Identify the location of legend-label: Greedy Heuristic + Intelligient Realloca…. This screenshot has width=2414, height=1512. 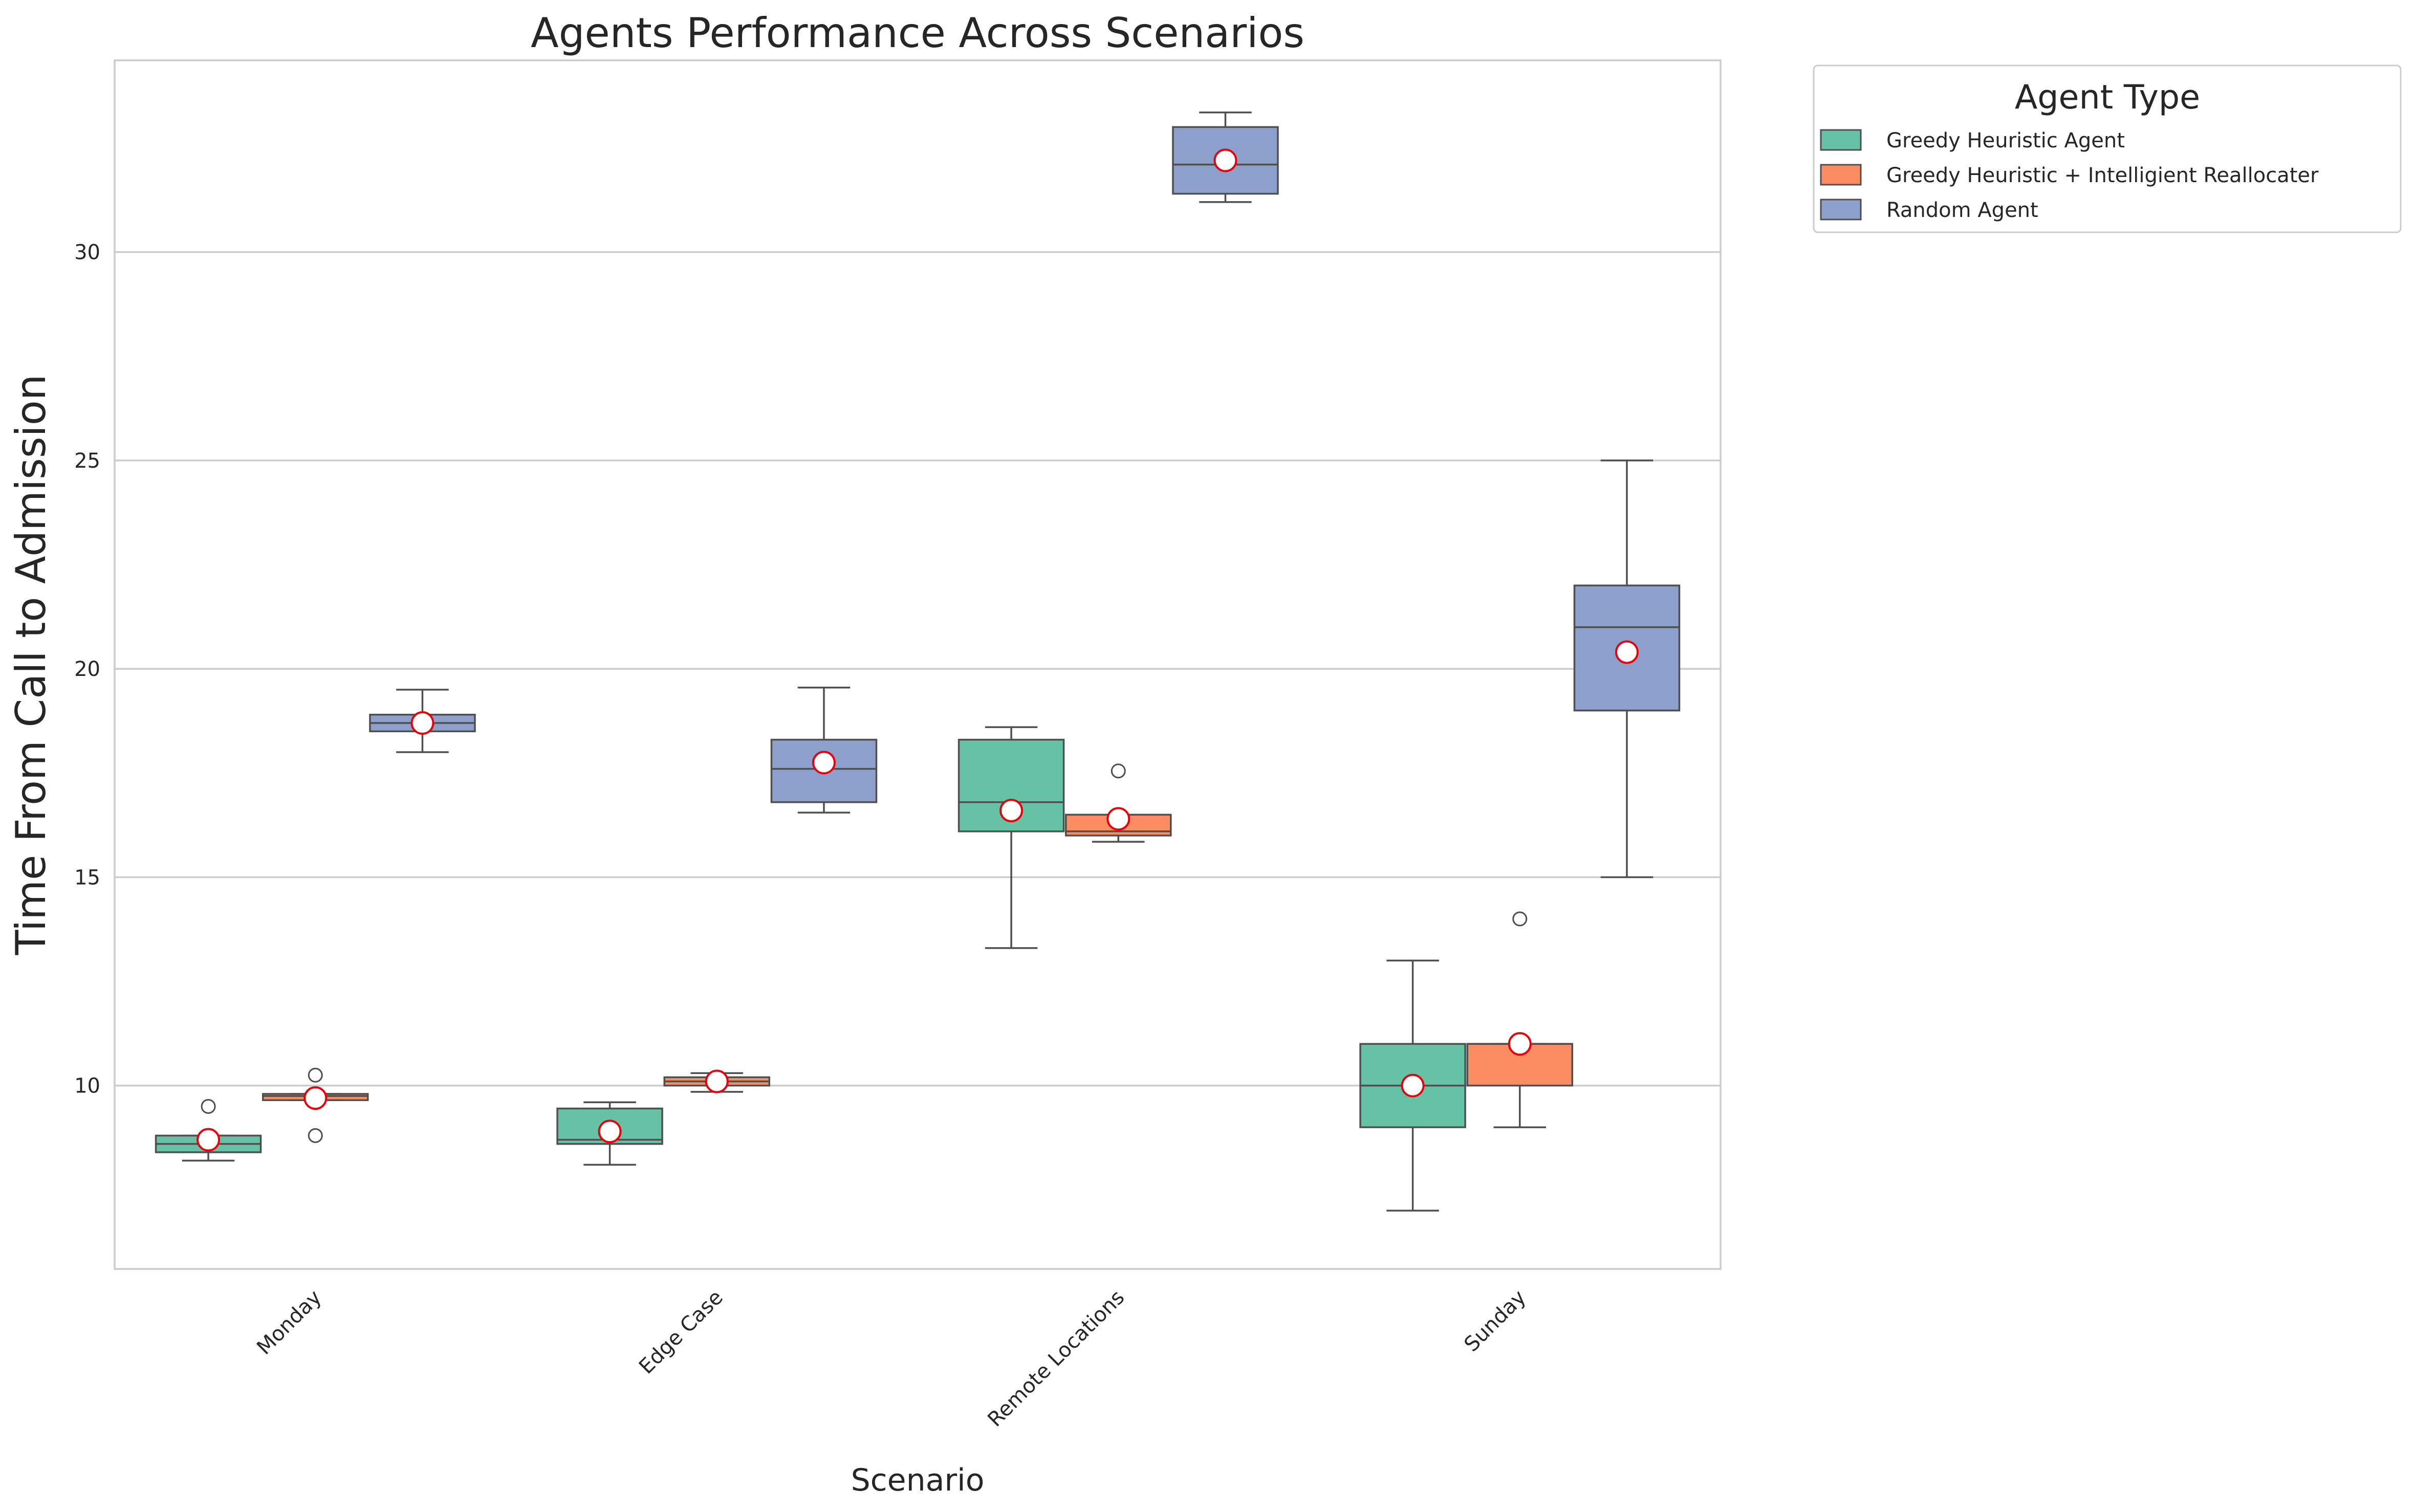
(2102, 176).